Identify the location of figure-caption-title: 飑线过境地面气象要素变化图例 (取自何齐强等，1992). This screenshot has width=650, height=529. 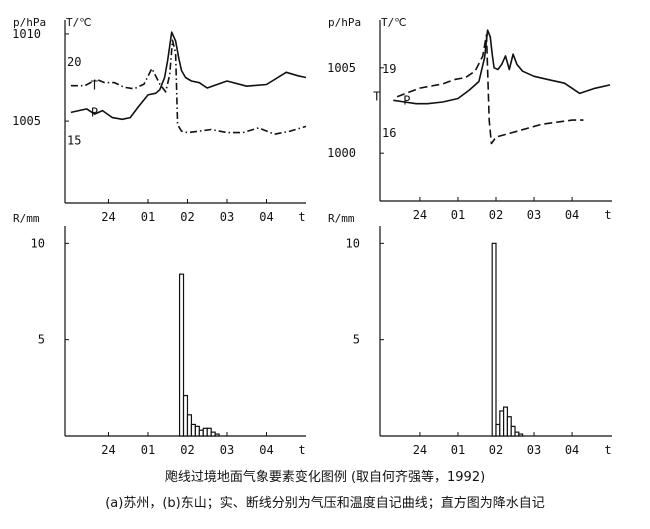
(325, 477).